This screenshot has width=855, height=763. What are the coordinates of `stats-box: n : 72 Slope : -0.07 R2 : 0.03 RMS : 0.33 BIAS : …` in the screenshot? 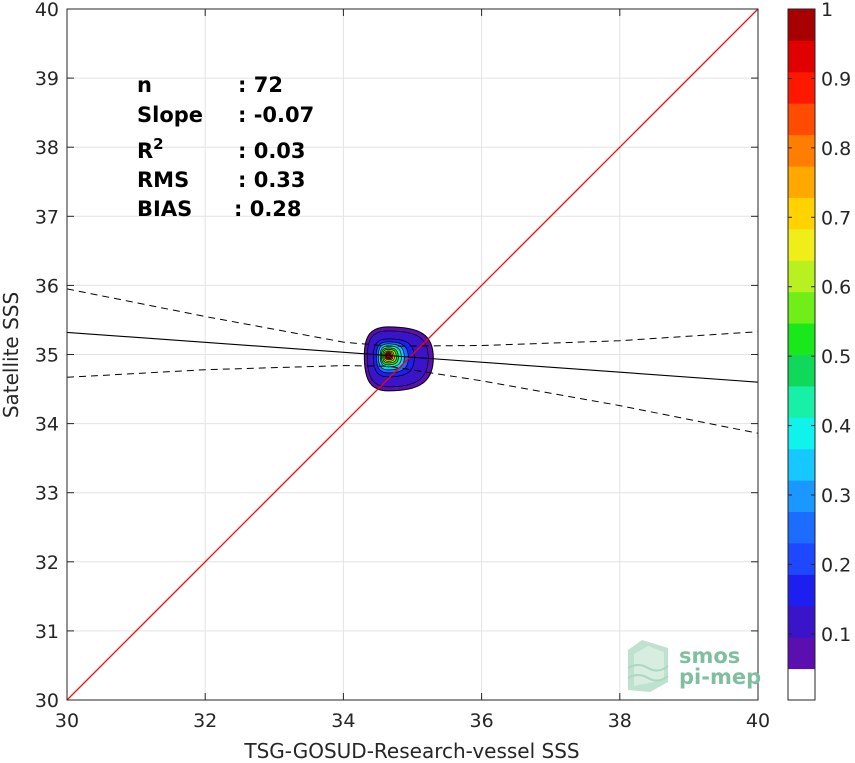 It's located at (225, 147).